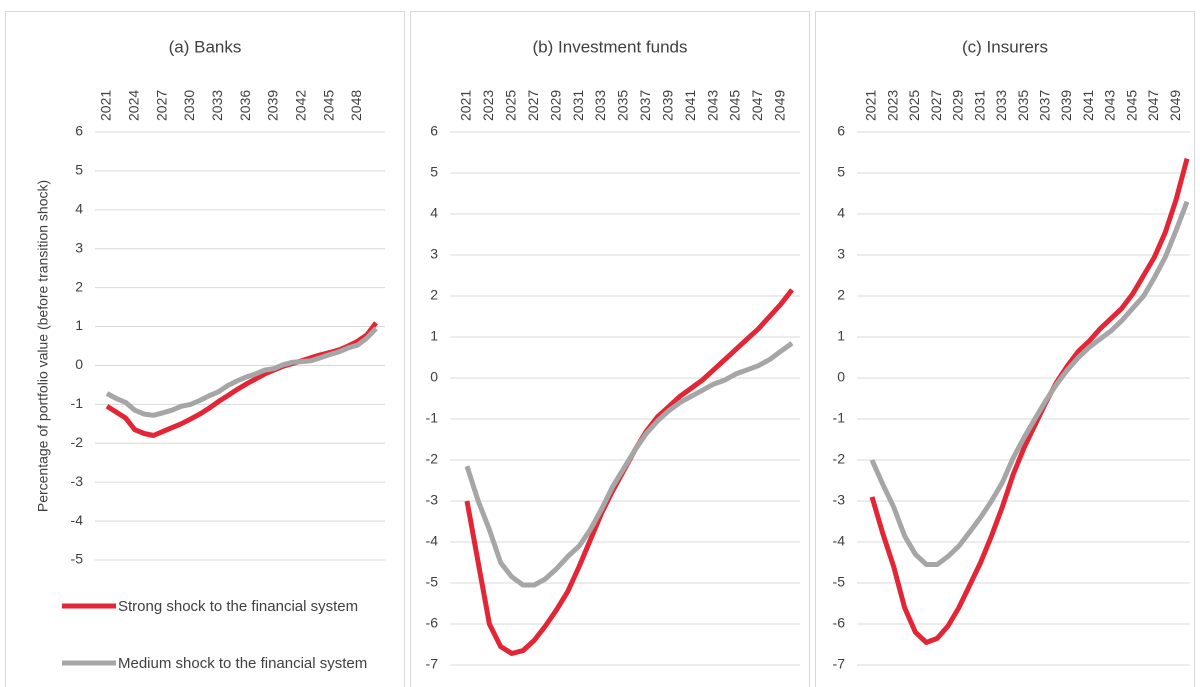 The width and height of the screenshot is (1200, 687). Describe the element at coordinates (300, 105) in the screenshot. I see `x-tick-label: 2042` at that location.